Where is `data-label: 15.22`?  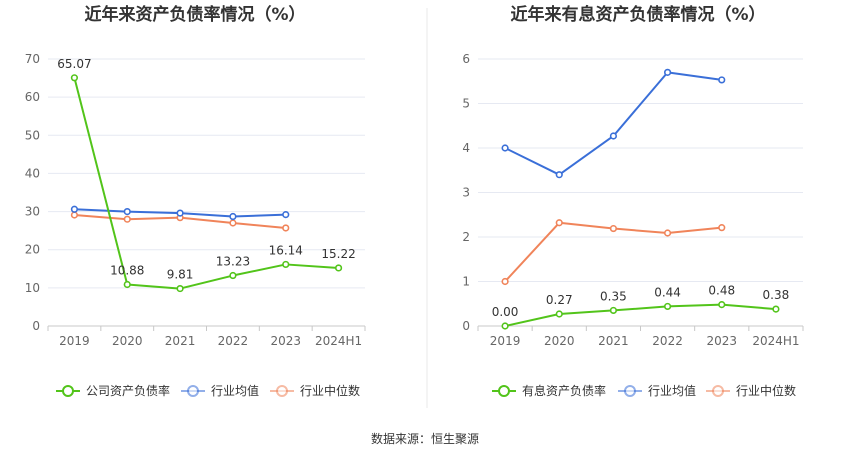
data-label: 15.22 is located at coordinates (338, 254).